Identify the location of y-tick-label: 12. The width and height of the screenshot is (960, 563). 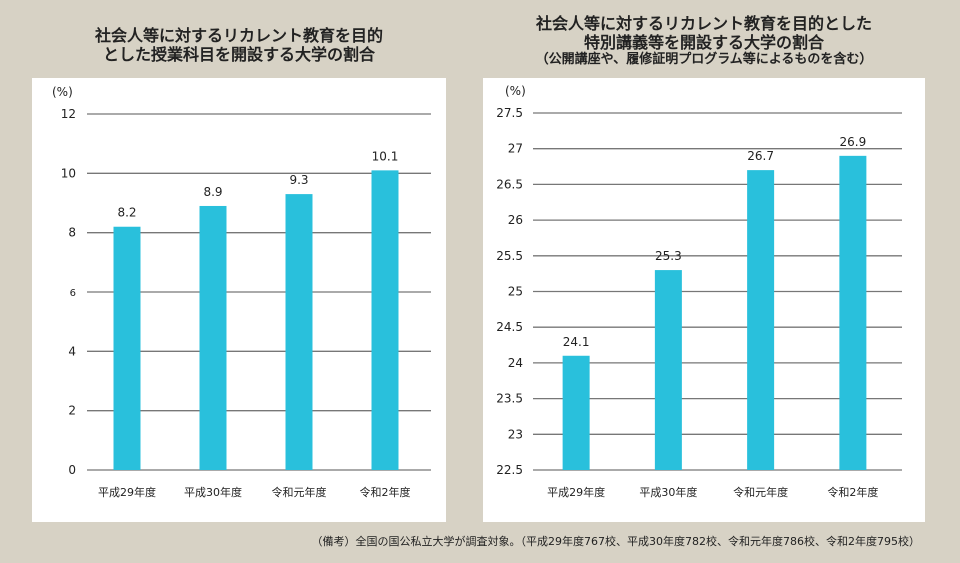
(68, 114).